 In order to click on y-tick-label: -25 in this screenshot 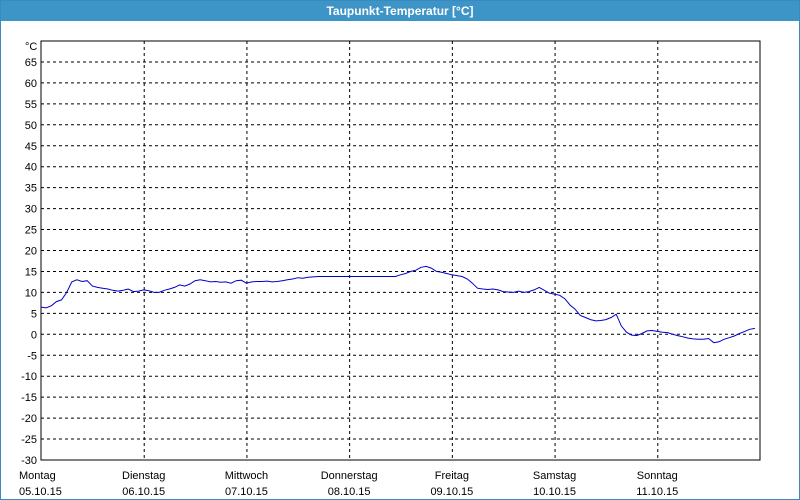, I will do `click(29, 440)`.